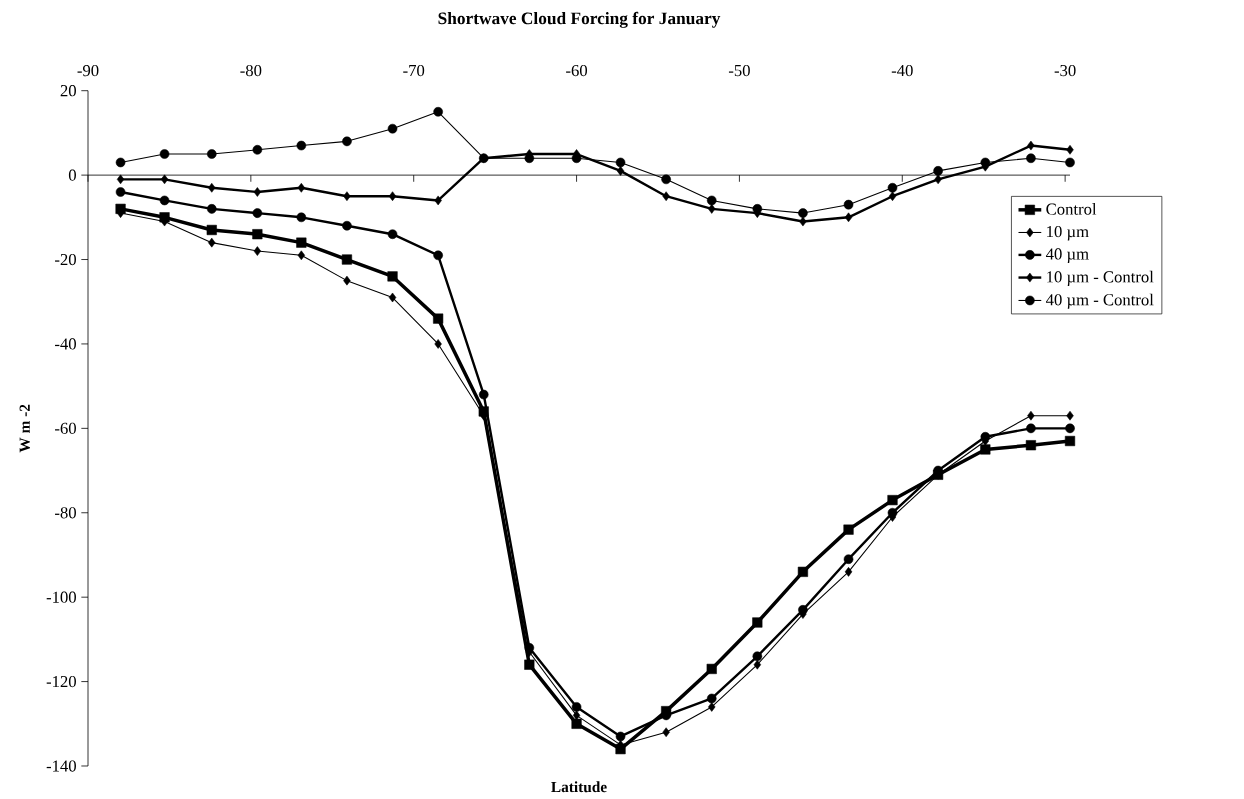  What do you see at coordinates (577, 70) in the screenshot?
I see `x-tick-label: -60` at bounding box center [577, 70].